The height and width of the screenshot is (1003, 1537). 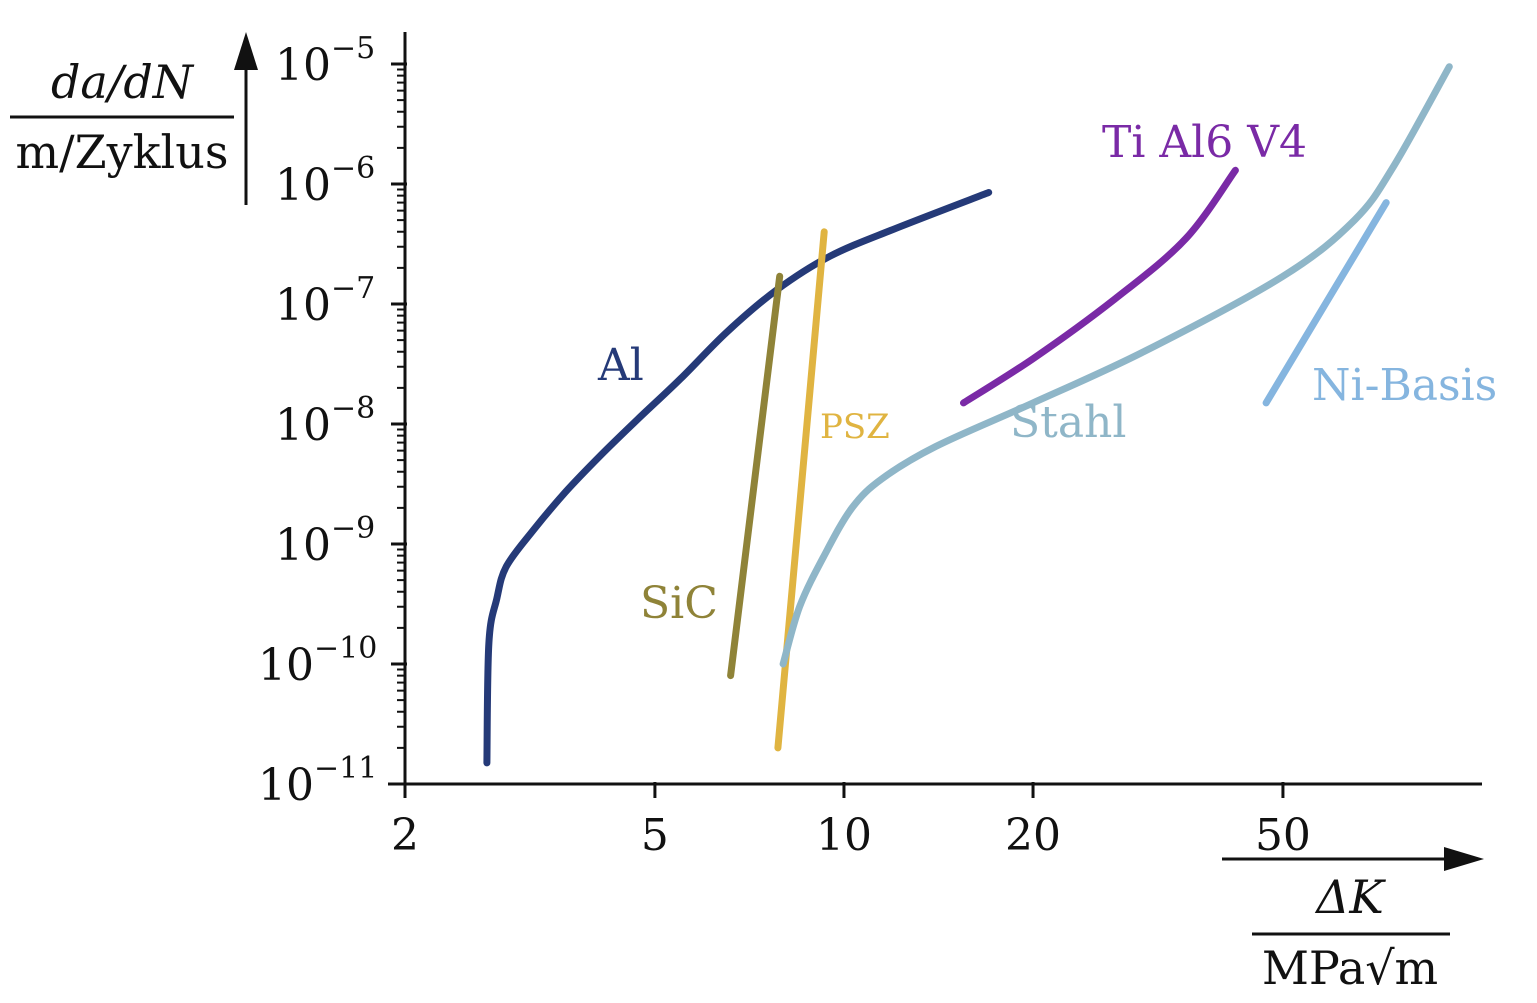 I want to click on x-tick-label: 2, so click(x=405, y=835).